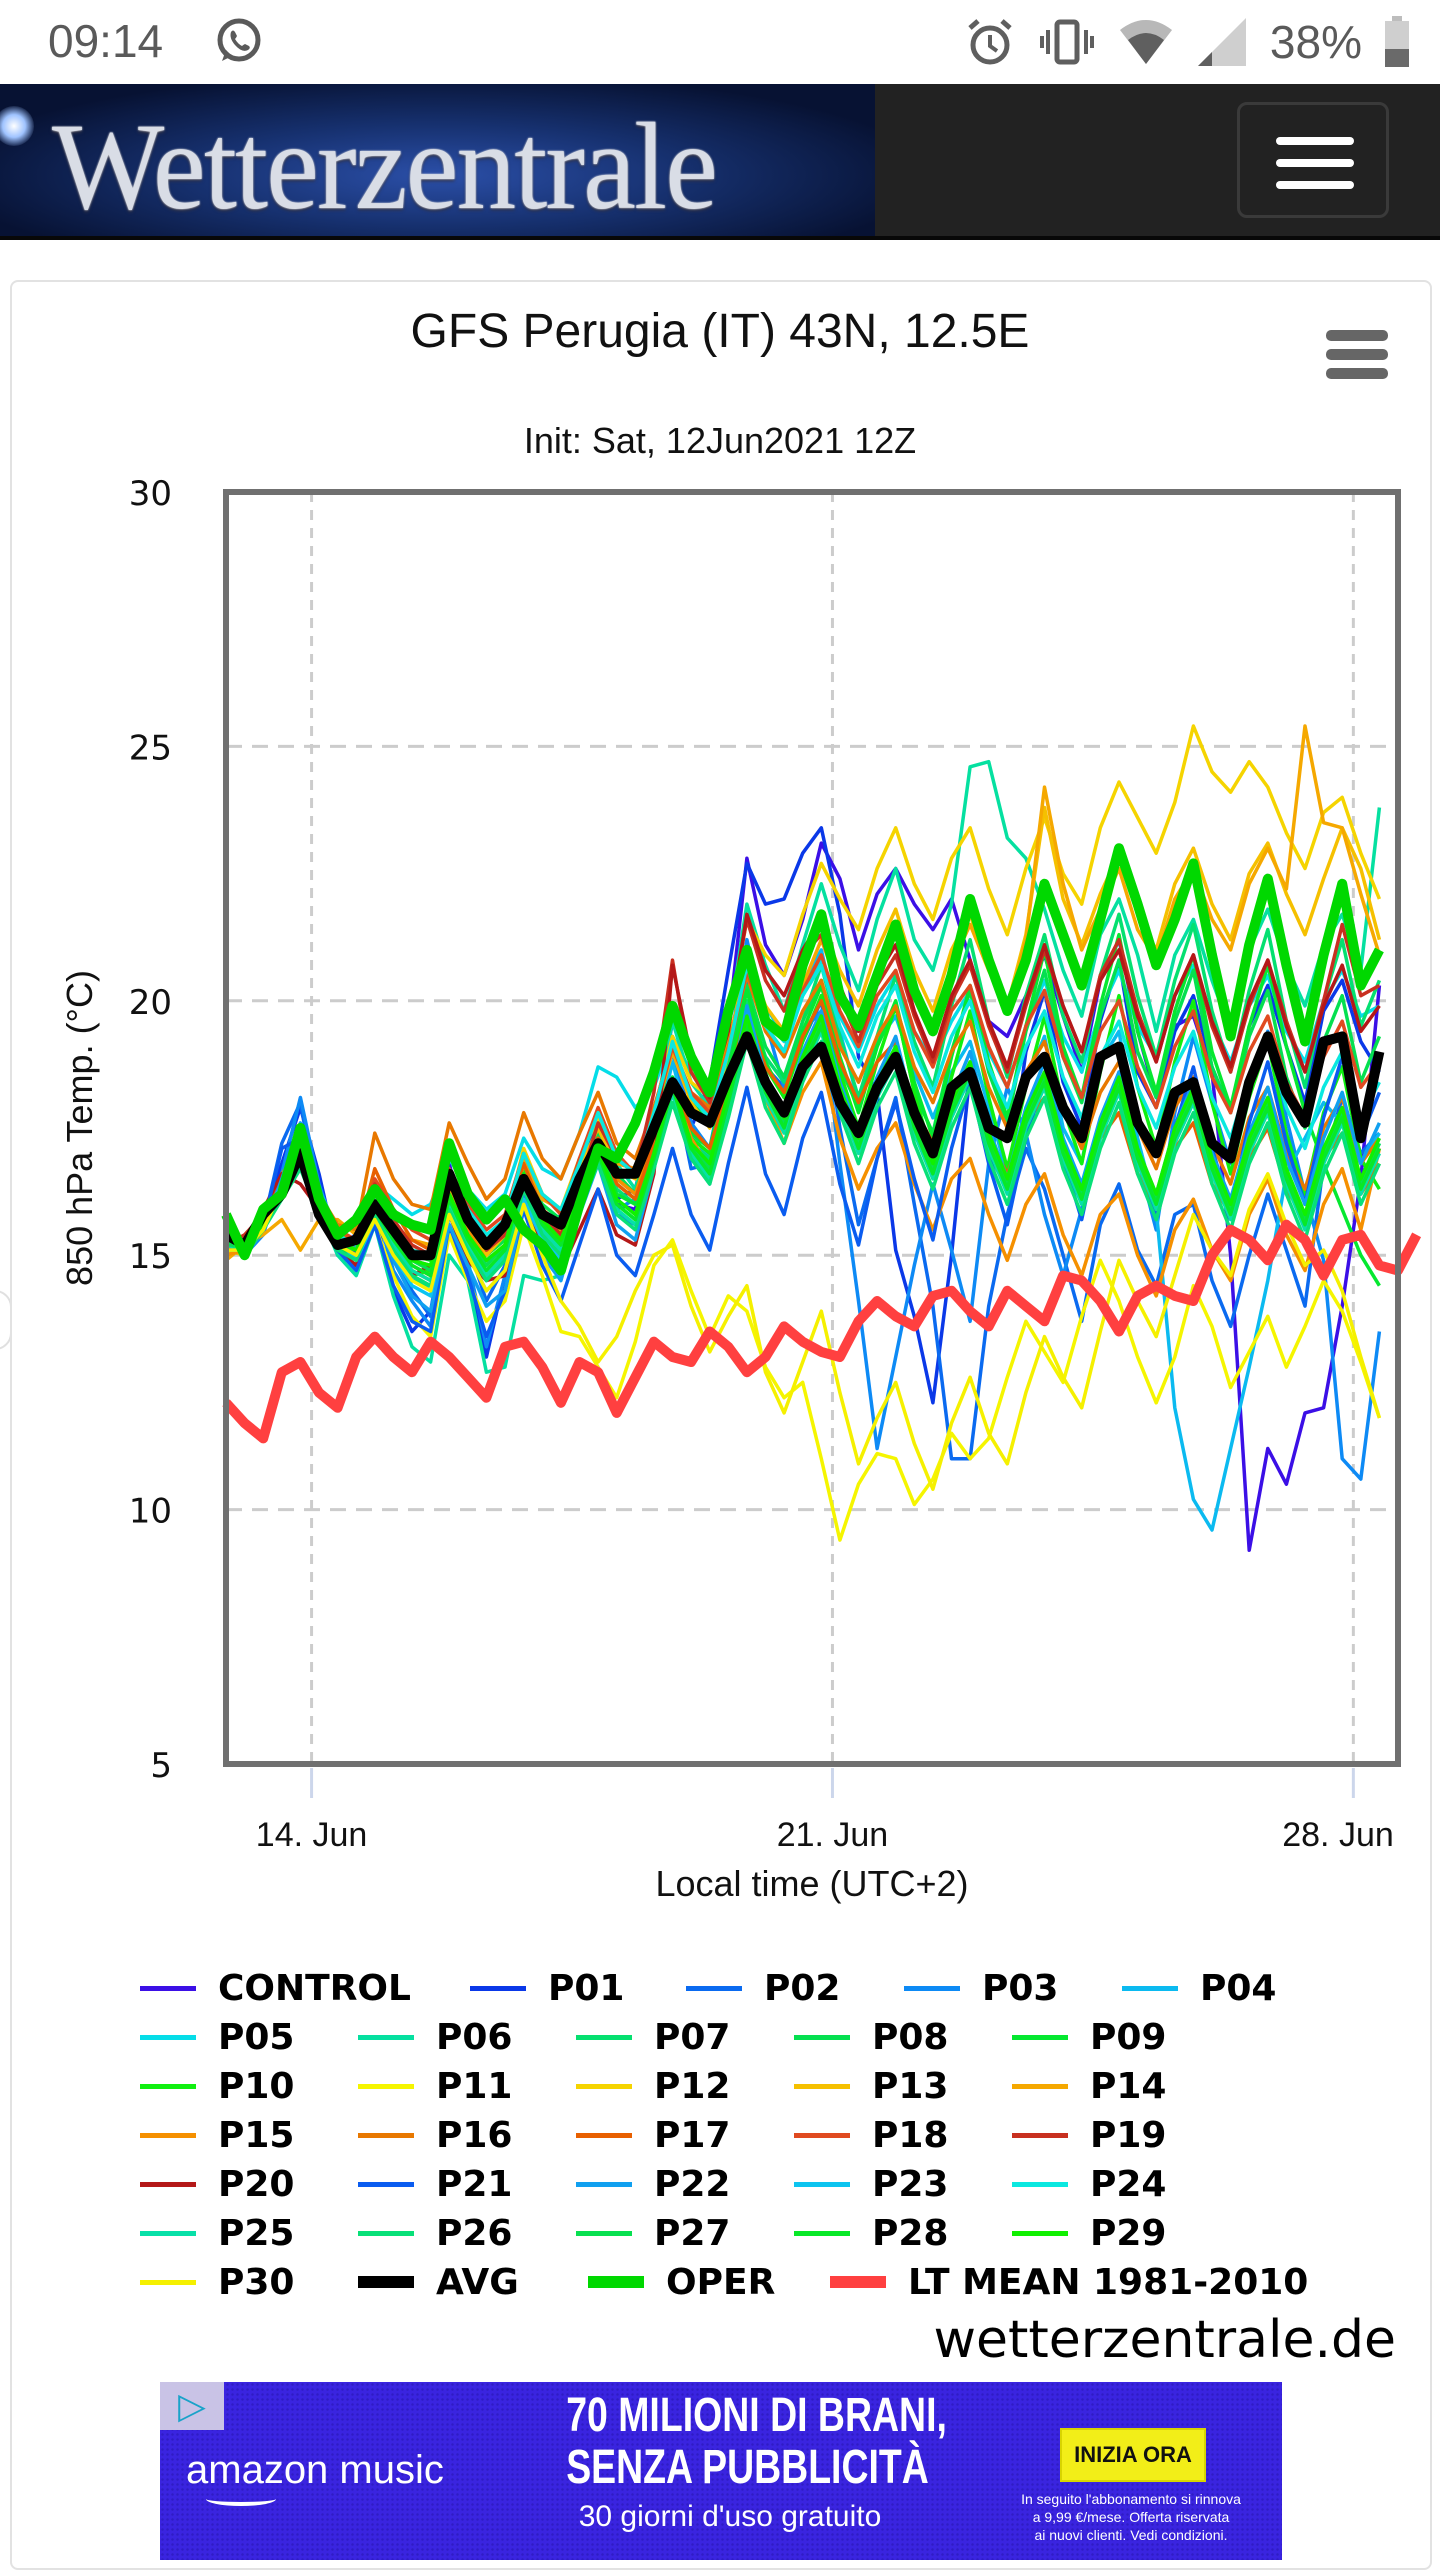  What do you see at coordinates (910, 2135) in the screenshot?
I see `legend-label: P18` at bounding box center [910, 2135].